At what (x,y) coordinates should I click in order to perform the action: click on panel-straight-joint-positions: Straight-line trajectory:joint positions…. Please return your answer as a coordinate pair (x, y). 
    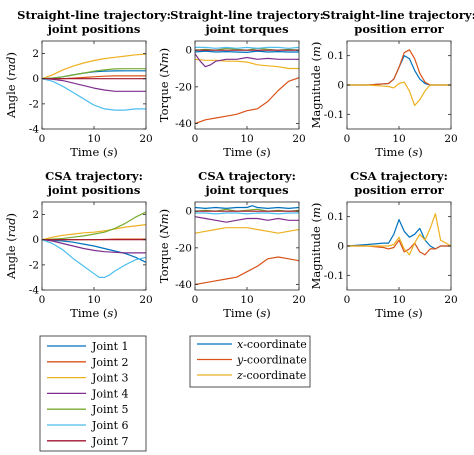
    Looking at the image, I should click on (87, 83).